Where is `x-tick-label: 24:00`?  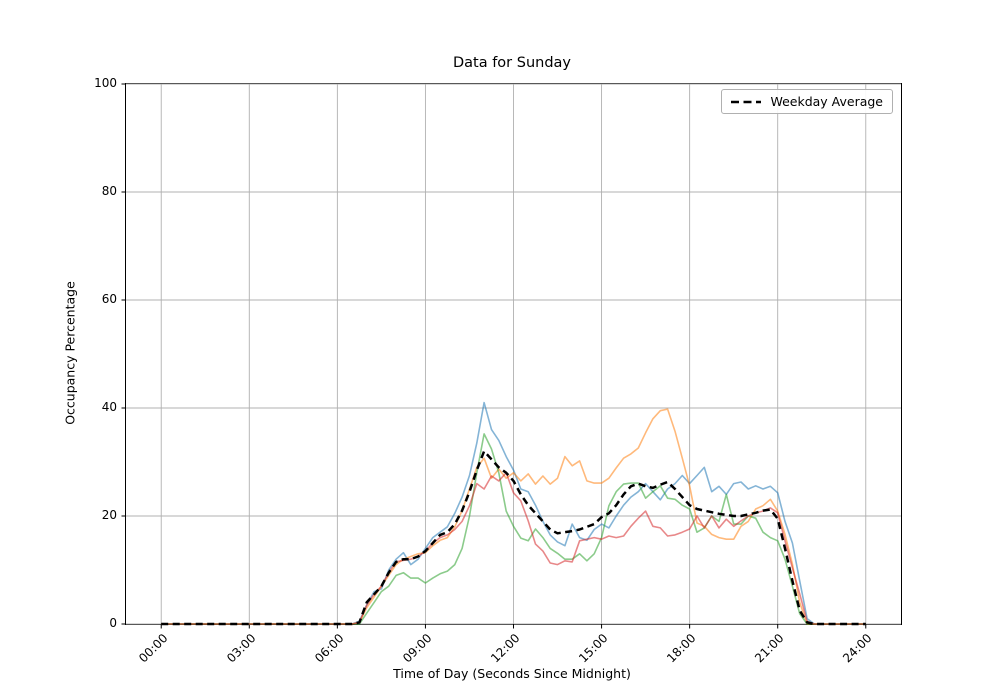
x-tick-label: 24:00 is located at coordinates (857, 648).